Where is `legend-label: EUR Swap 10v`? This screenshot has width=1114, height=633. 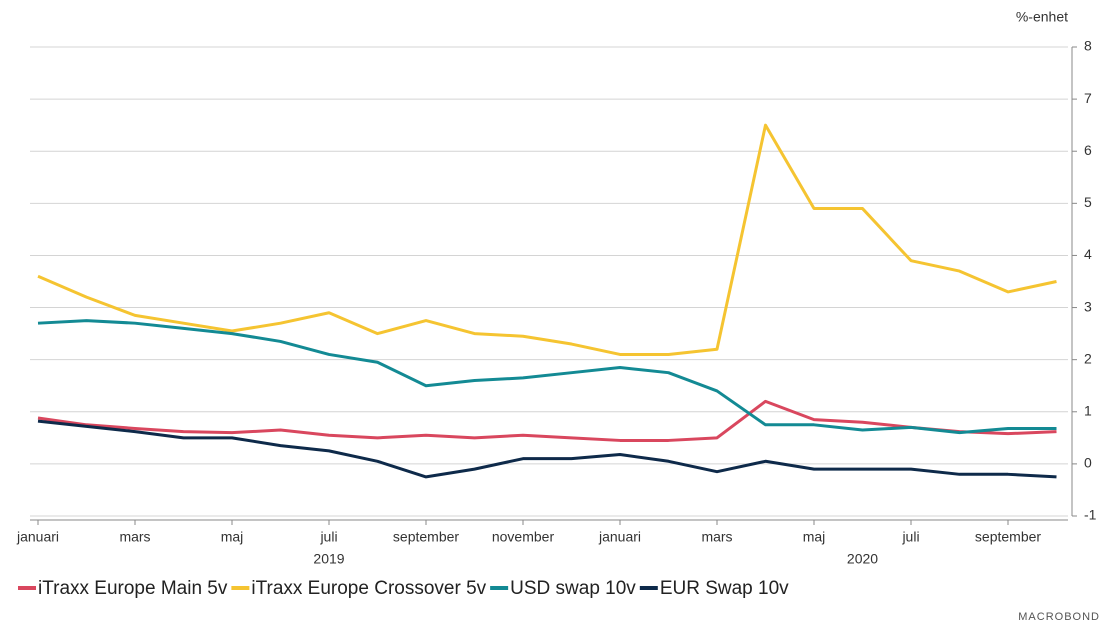 legend-label: EUR Swap 10v is located at coordinates (724, 588).